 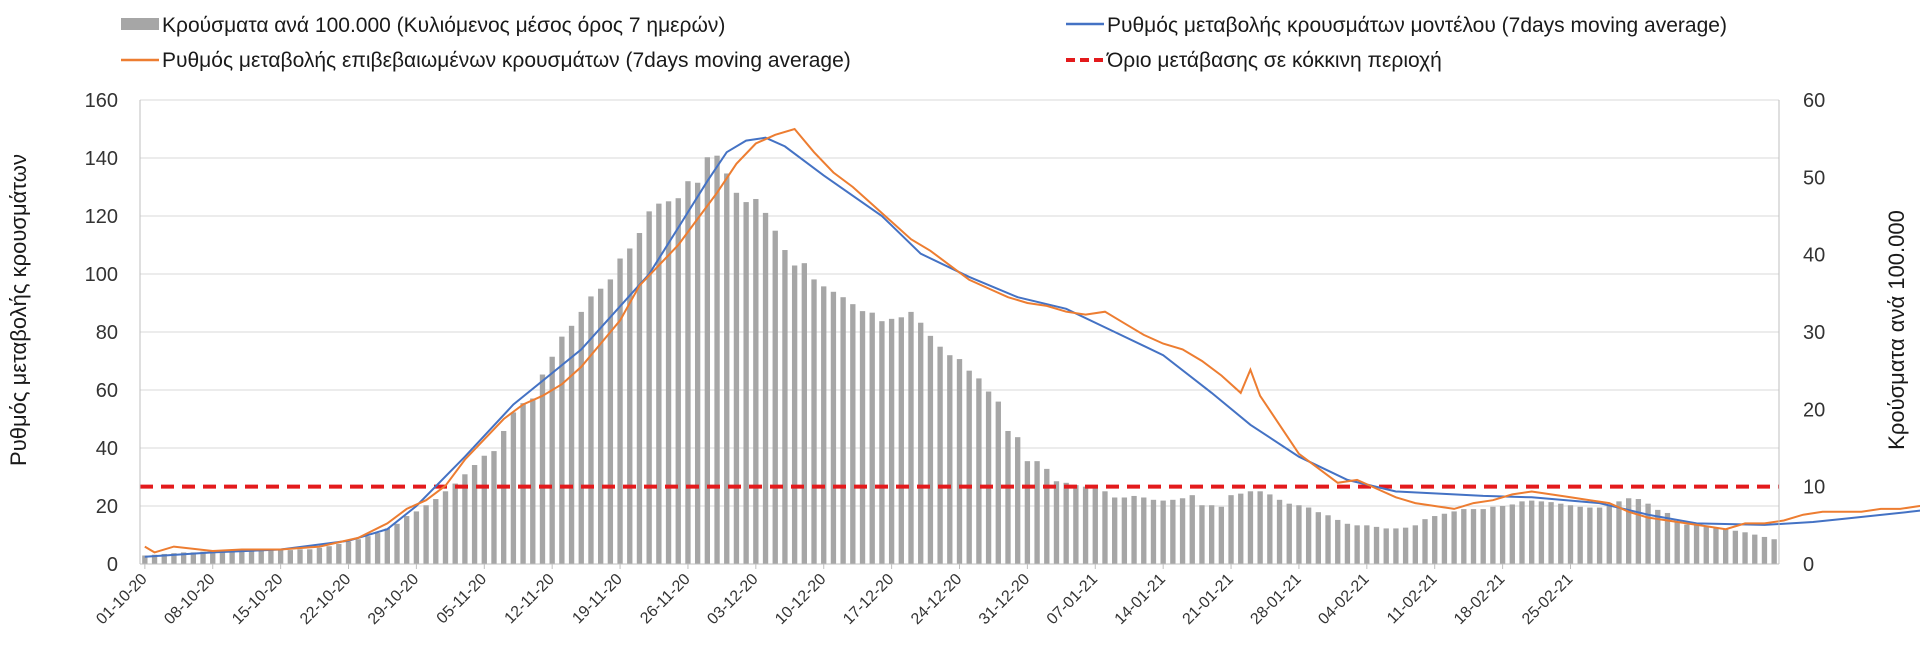 I want to click on left-tick-label: 60, so click(x=107, y=391).